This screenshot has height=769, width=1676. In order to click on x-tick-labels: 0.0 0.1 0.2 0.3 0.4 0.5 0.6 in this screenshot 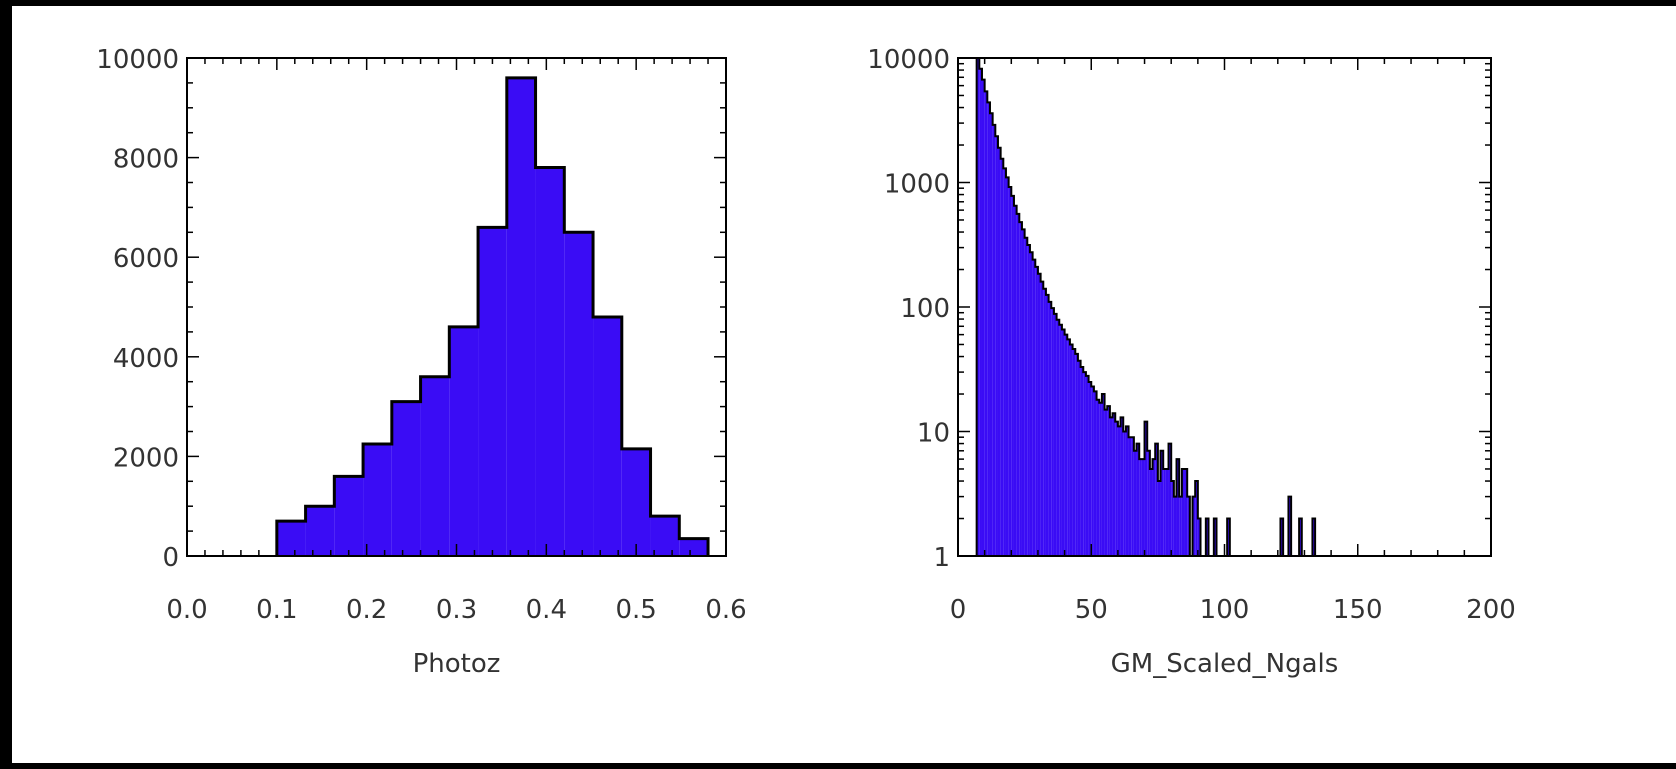, I will do `click(456, 610)`.